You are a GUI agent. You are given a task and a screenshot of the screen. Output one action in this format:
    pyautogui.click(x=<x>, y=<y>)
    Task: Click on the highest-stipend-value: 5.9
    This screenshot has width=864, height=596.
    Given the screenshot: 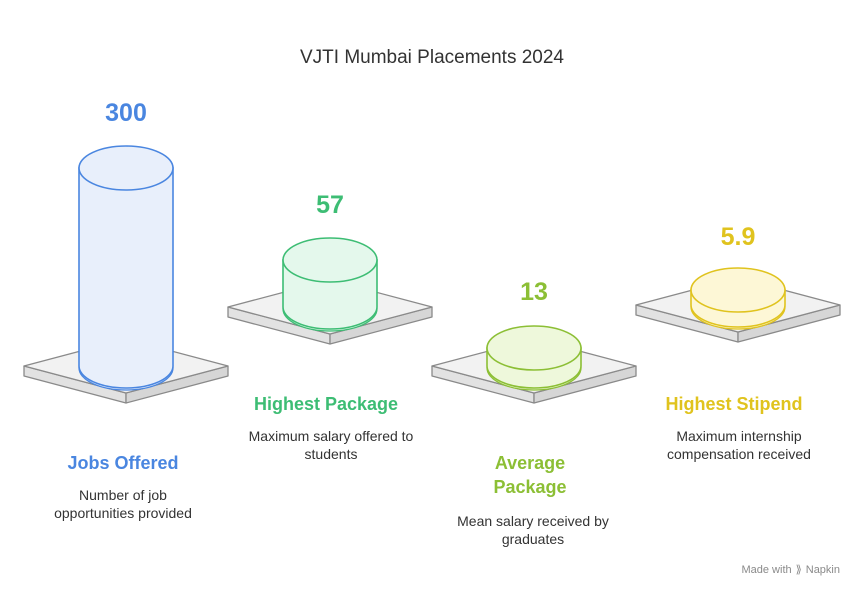 What is the action you would take?
    pyautogui.click(x=738, y=237)
    